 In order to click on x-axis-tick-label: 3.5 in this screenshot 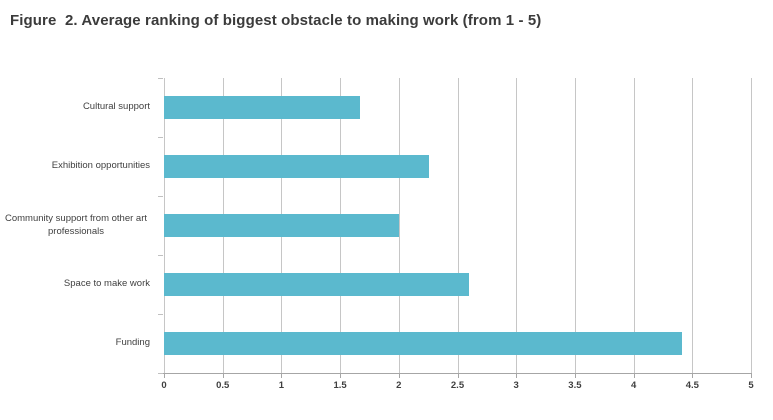, I will do `click(575, 385)`.